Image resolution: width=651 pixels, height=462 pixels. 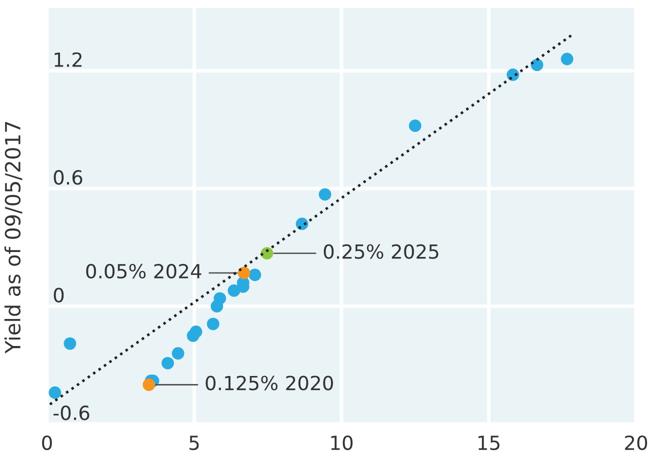 I want to click on y-tick-label: 0.6, so click(x=68, y=177).